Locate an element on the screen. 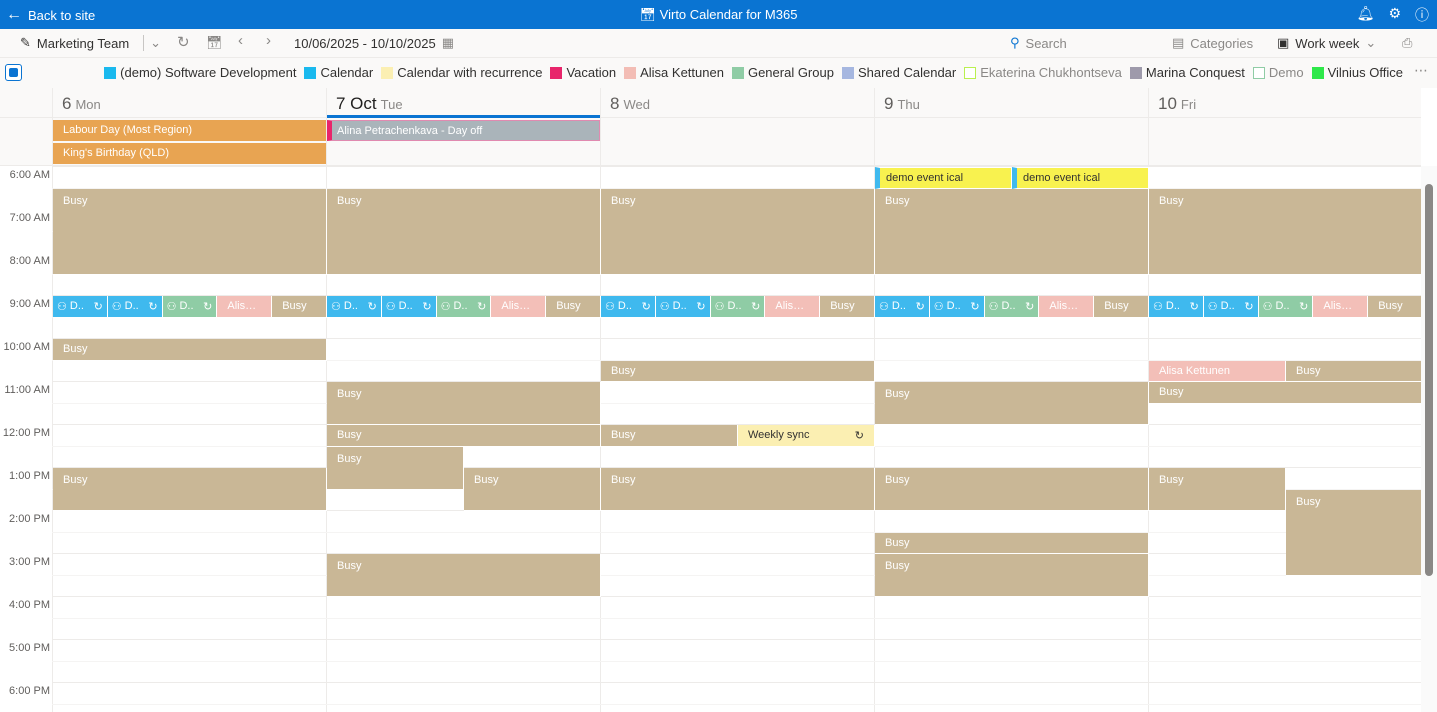 This screenshot has height=712, width=1437. legend-item: Demo is located at coordinates (1278, 72).